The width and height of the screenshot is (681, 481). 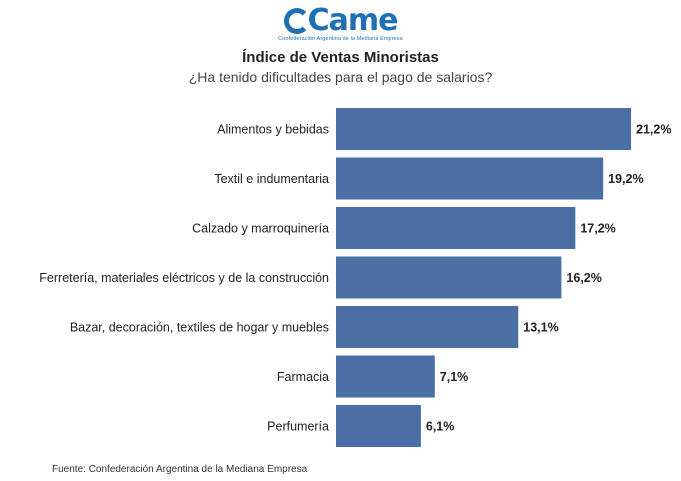 What do you see at coordinates (440, 427) in the screenshot?
I see `value-label-perfumeria: 6,1%` at bounding box center [440, 427].